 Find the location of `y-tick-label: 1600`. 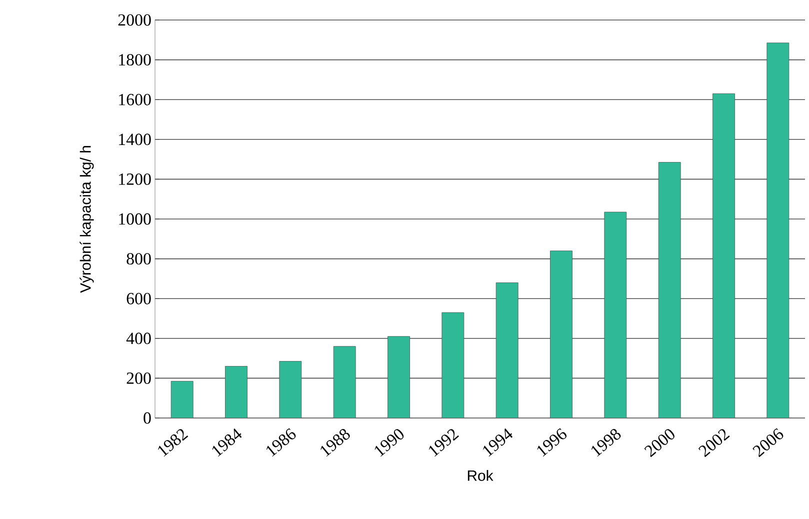

y-tick-label: 1600 is located at coordinates (135, 100).